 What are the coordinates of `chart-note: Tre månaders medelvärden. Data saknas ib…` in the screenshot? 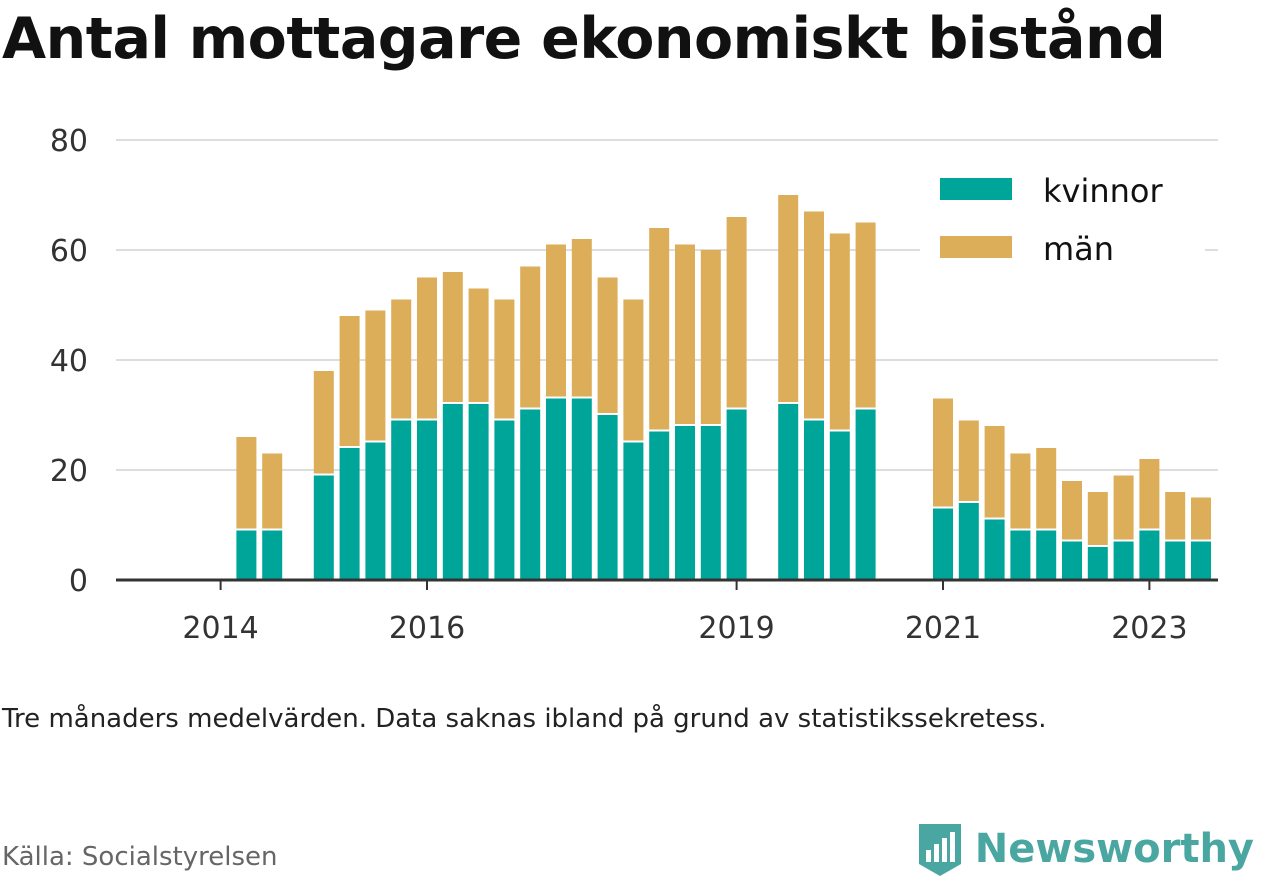 It's located at (524, 719).